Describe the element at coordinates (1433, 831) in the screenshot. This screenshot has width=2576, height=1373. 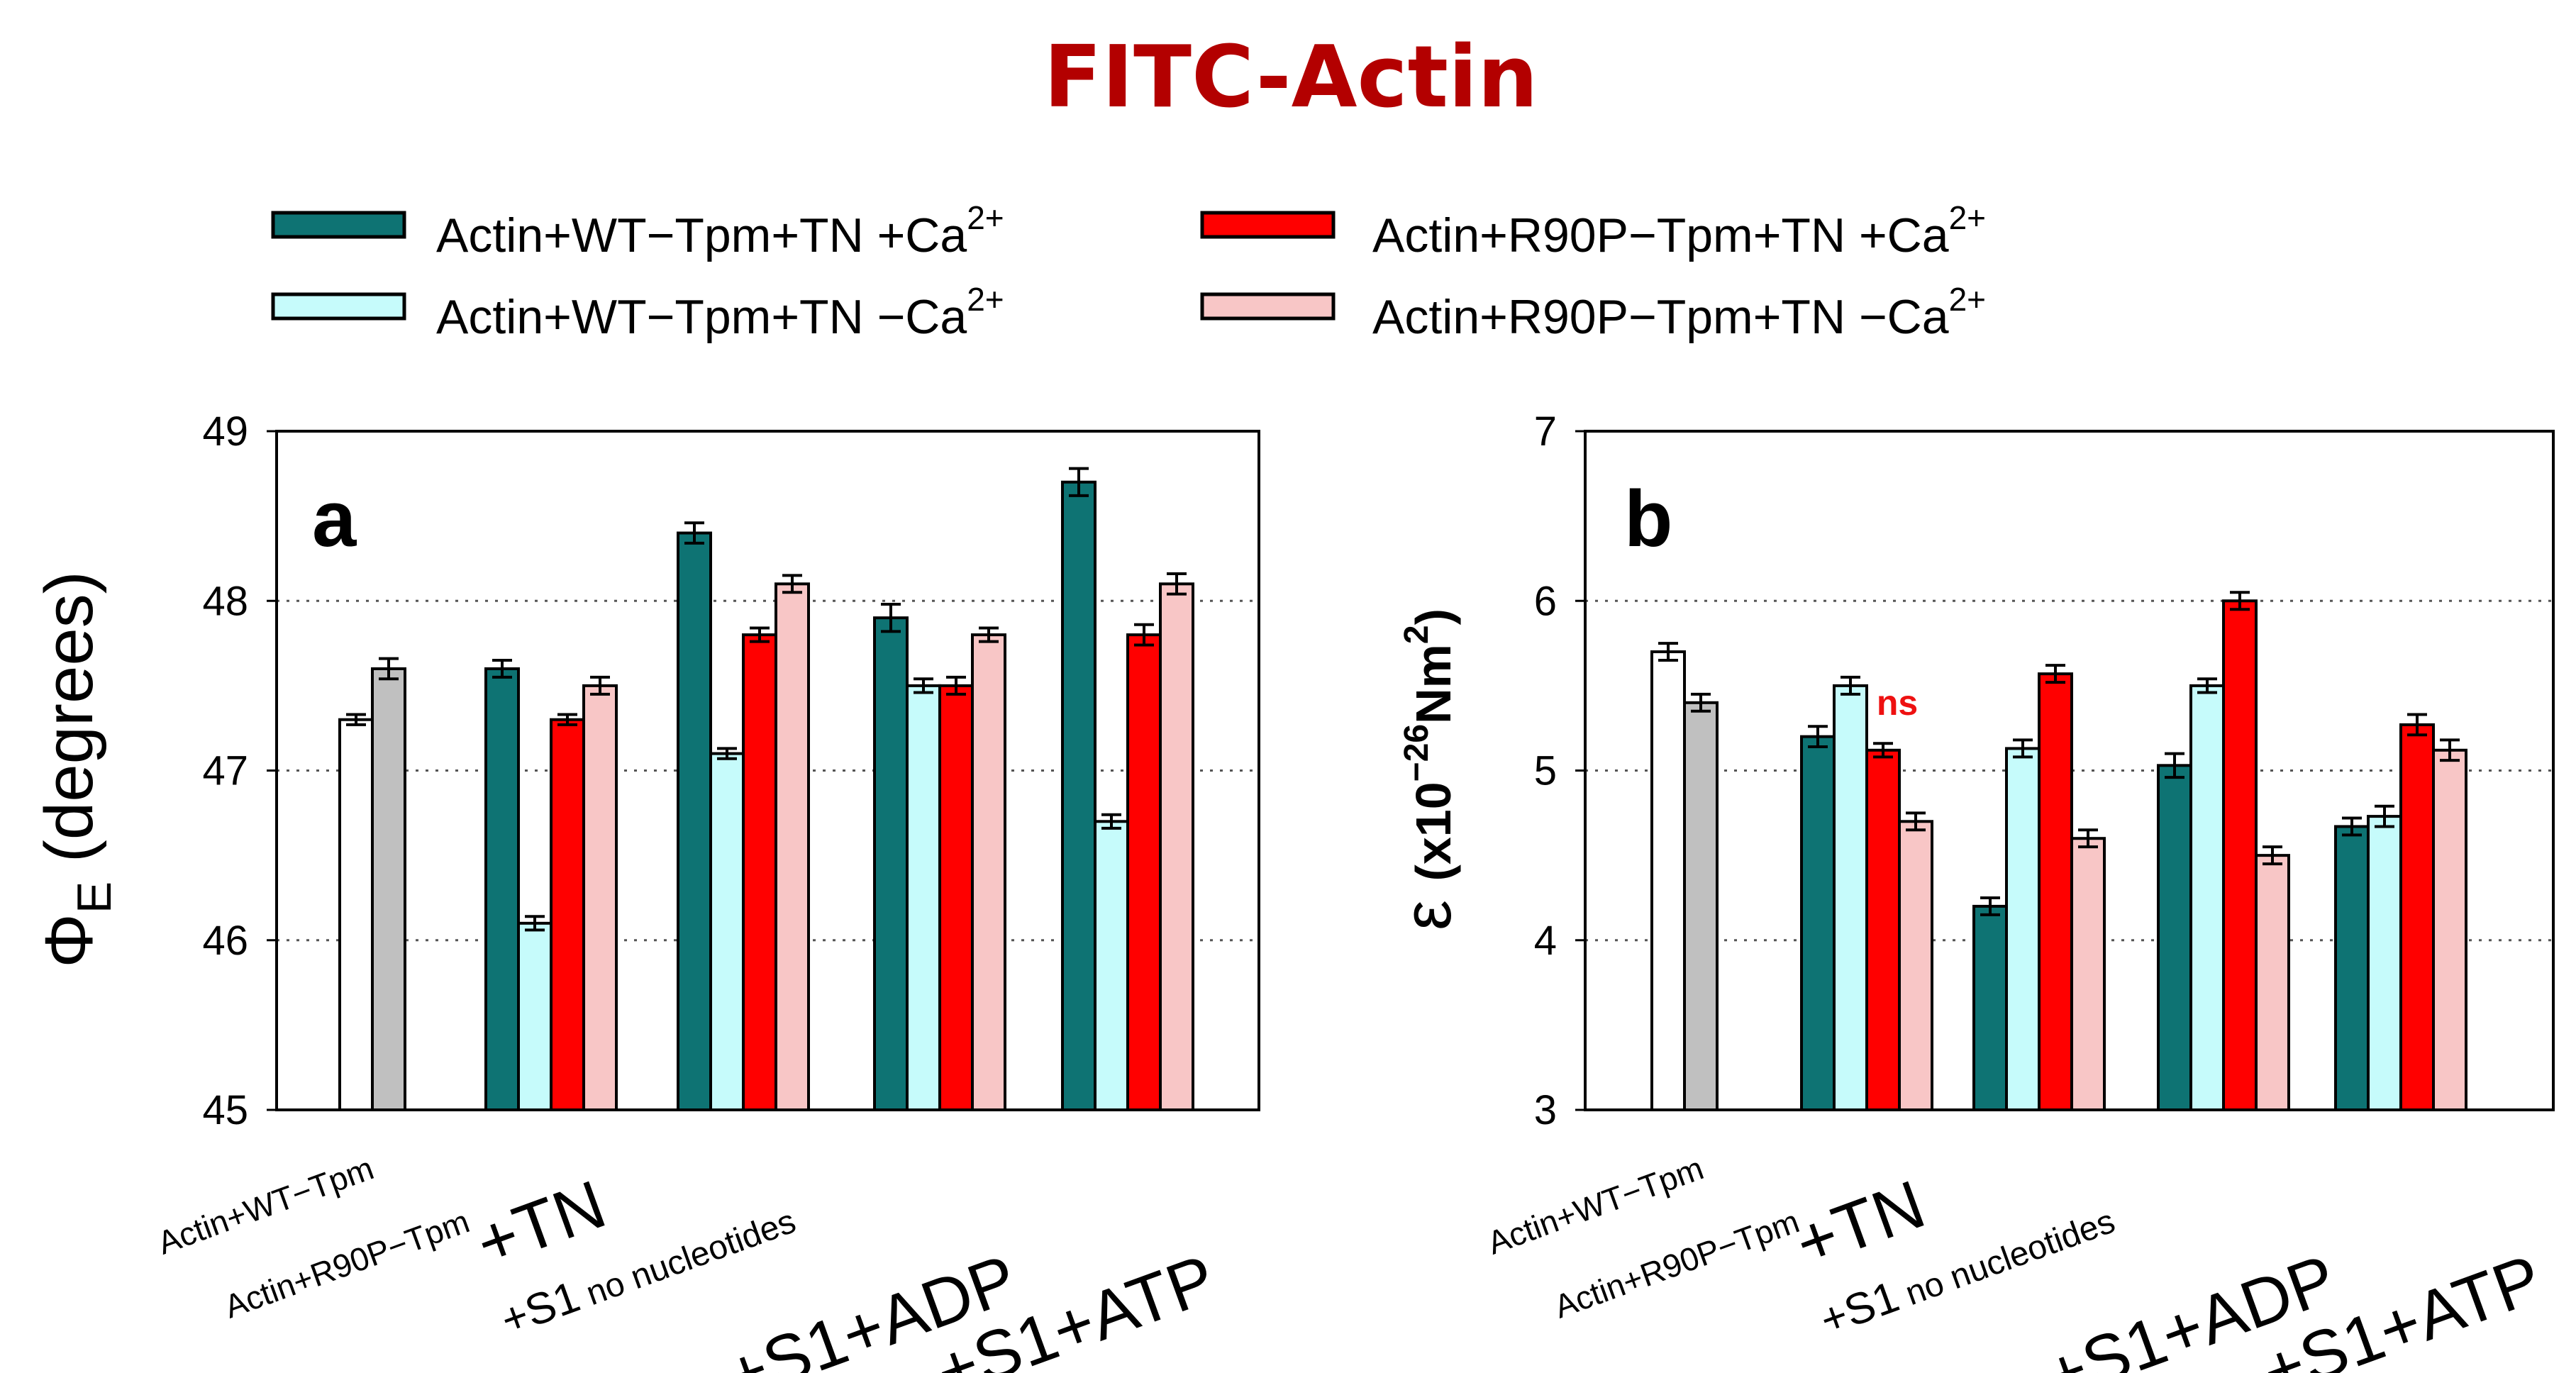
I see `y-axis-label-unit: (x10` at that location.